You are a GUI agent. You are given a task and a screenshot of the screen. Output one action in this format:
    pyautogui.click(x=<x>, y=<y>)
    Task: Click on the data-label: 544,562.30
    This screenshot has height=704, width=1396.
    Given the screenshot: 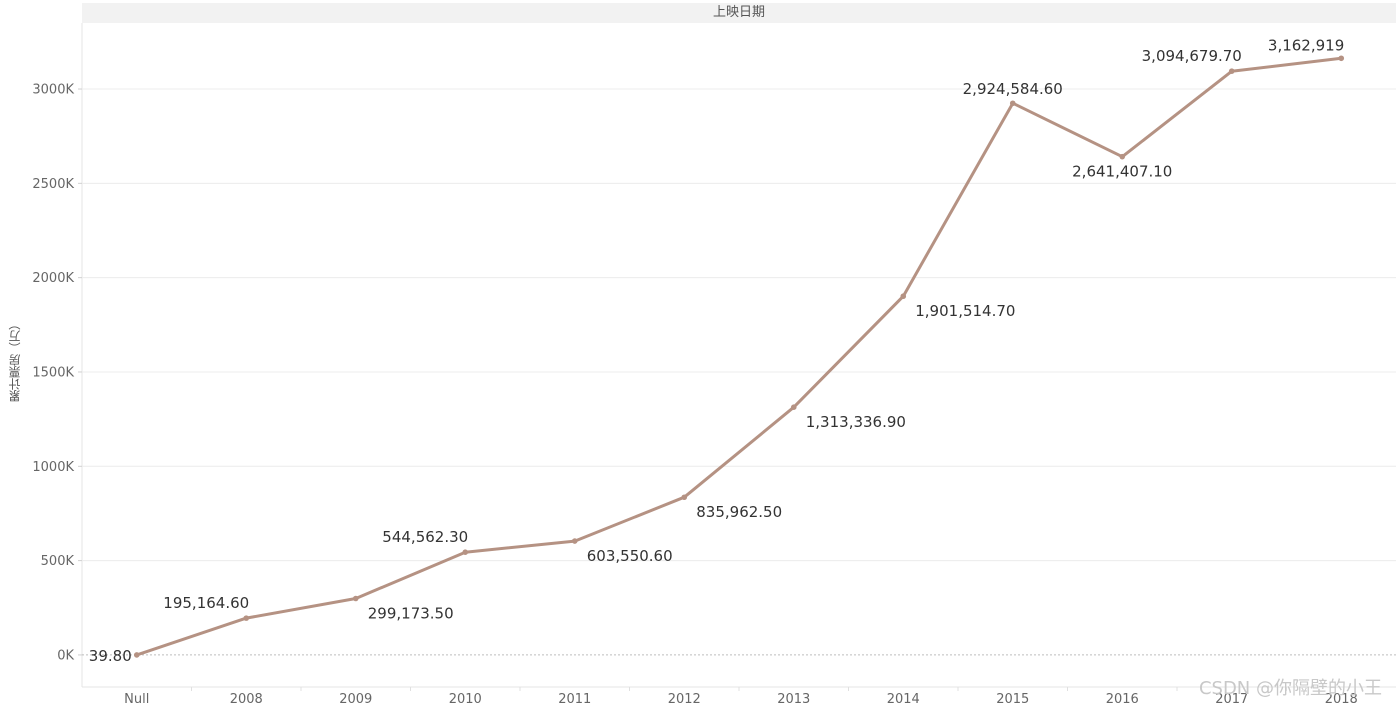 What is the action you would take?
    pyautogui.click(x=425, y=537)
    